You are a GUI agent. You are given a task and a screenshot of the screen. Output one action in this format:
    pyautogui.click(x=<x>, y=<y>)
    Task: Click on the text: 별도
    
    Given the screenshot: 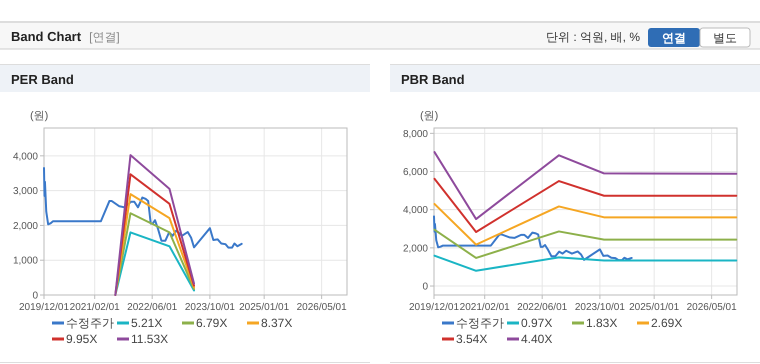 What is the action you would take?
    pyautogui.click(x=725, y=38)
    